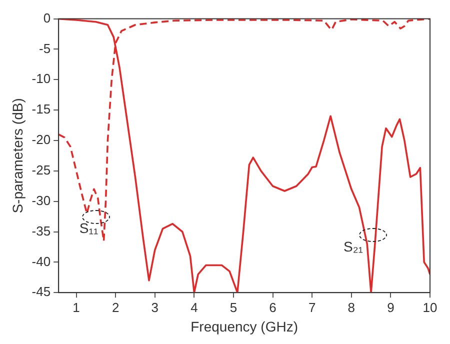 This screenshot has width=450, height=344. Describe the element at coordinates (41, 140) in the screenshot. I see `y-tick-label: -20` at that location.